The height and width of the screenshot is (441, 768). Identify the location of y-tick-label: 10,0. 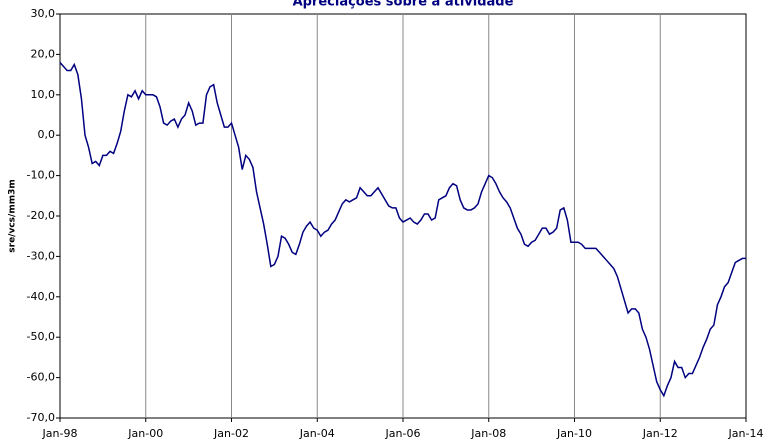
(43, 94).